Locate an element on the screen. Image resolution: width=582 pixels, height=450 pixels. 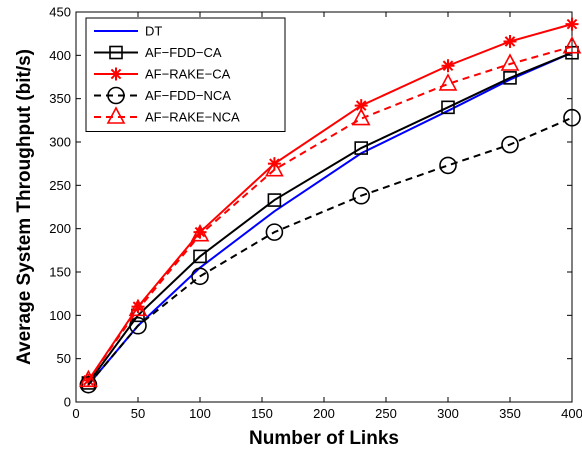
legend-marker-stroke is located at coordinates (116, 74).